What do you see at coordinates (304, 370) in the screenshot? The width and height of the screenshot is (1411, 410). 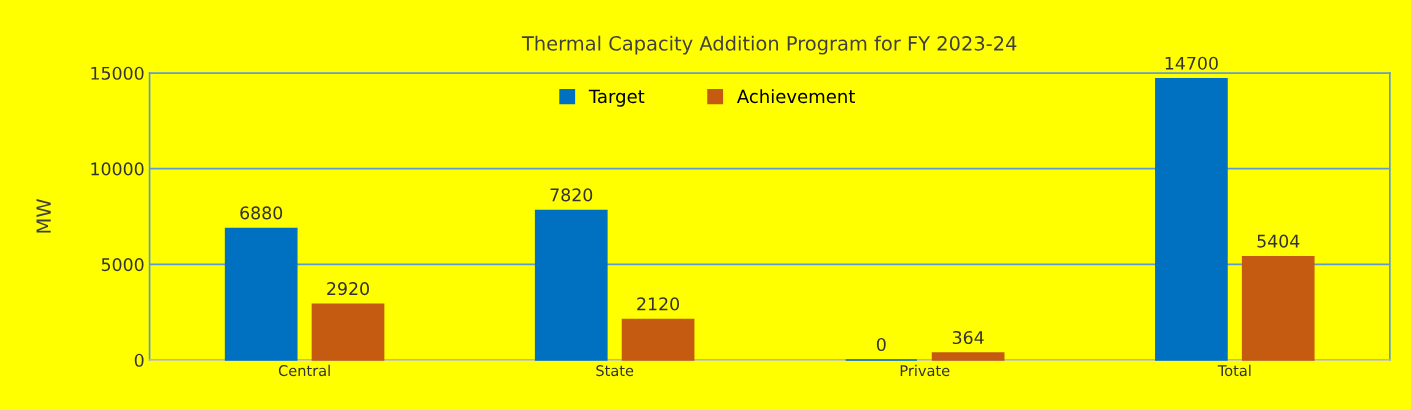 I see `x-tick-label: Central` at bounding box center [304, 370].